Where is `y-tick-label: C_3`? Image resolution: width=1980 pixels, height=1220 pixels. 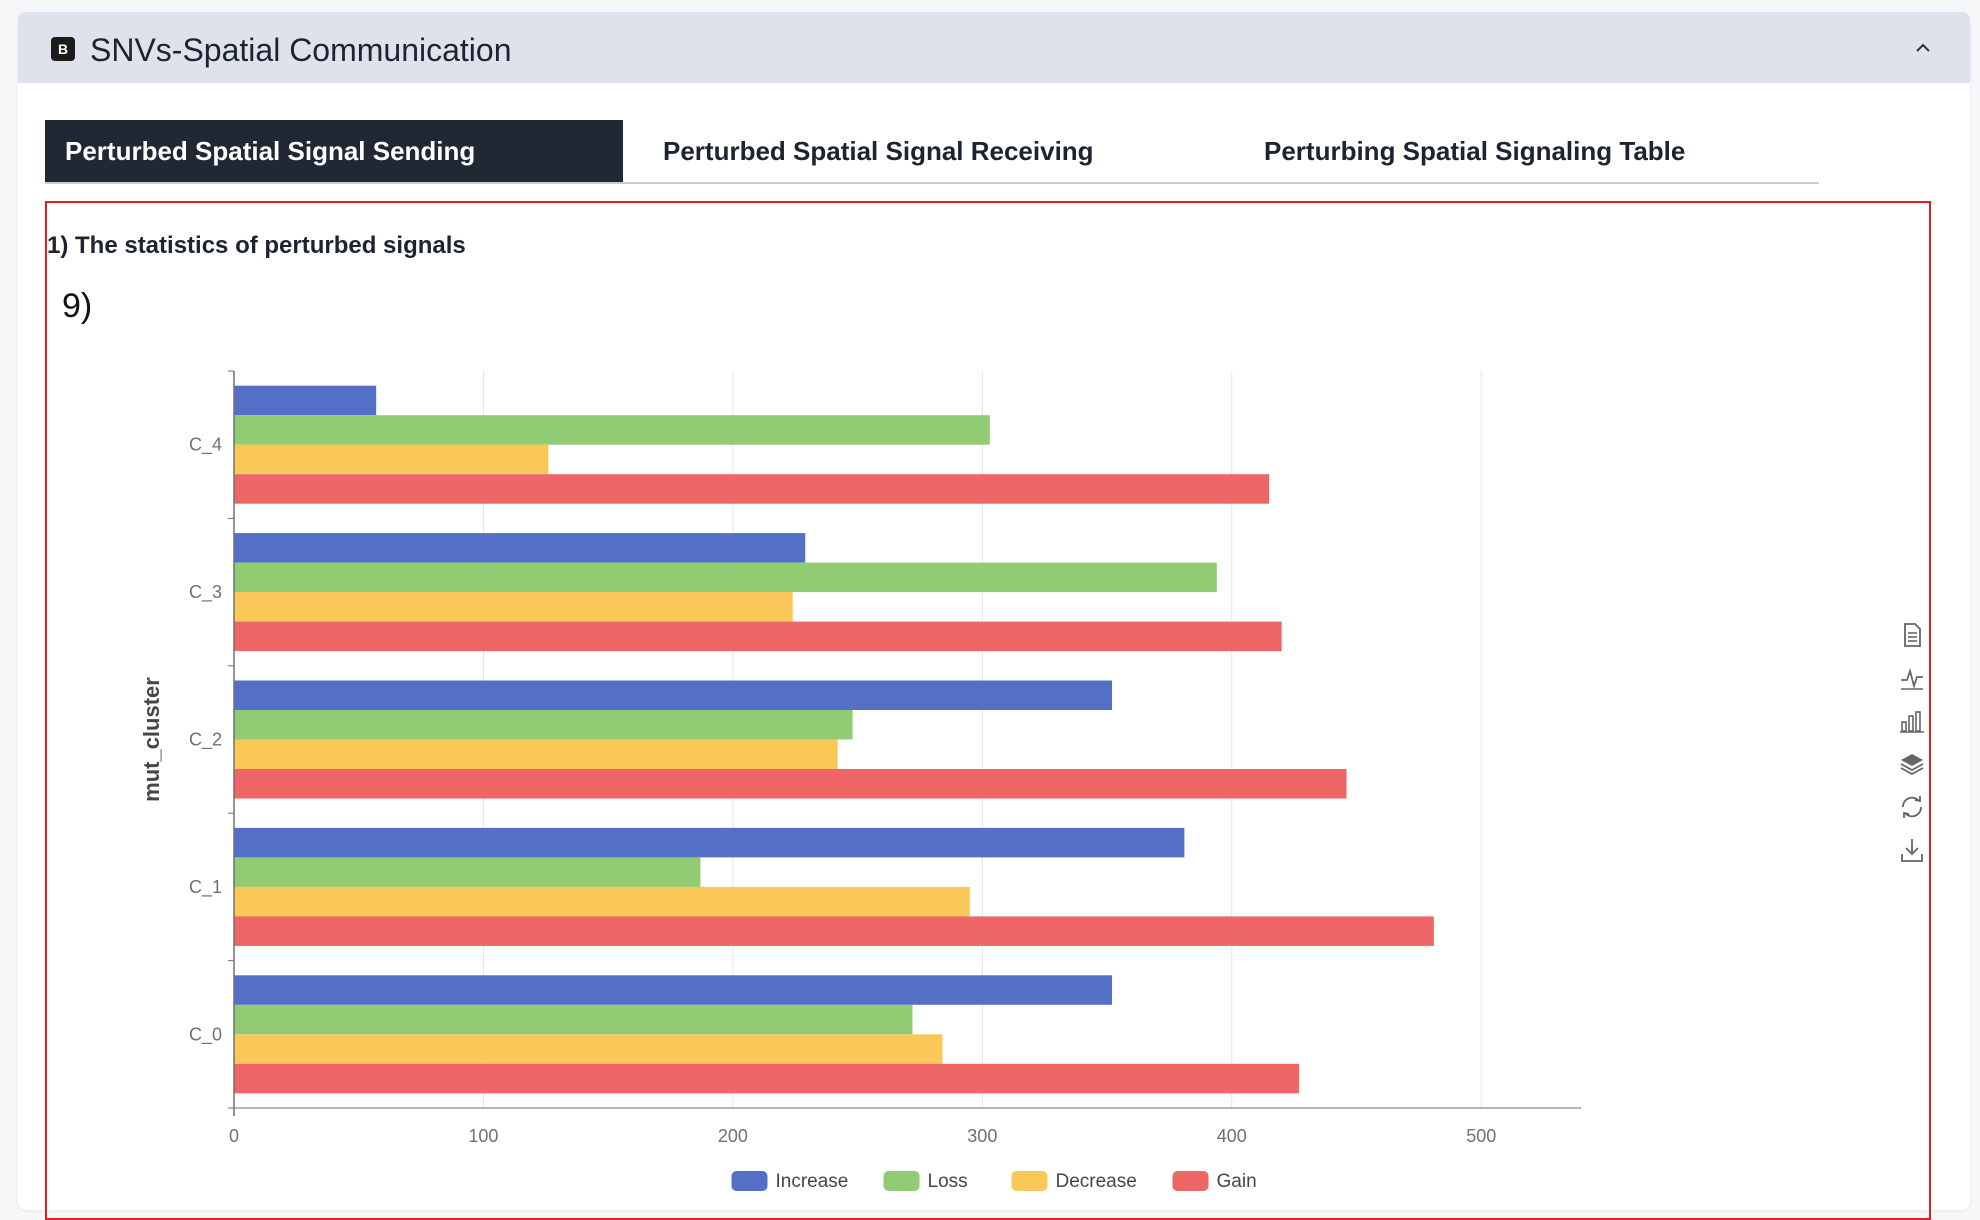
y-tick-label: C_3 is located at coordinates (205, 592).